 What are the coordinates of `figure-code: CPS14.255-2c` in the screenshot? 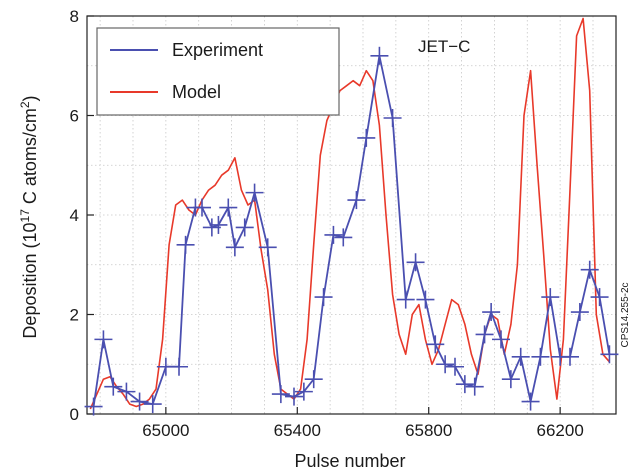 It's located at (625, 314).